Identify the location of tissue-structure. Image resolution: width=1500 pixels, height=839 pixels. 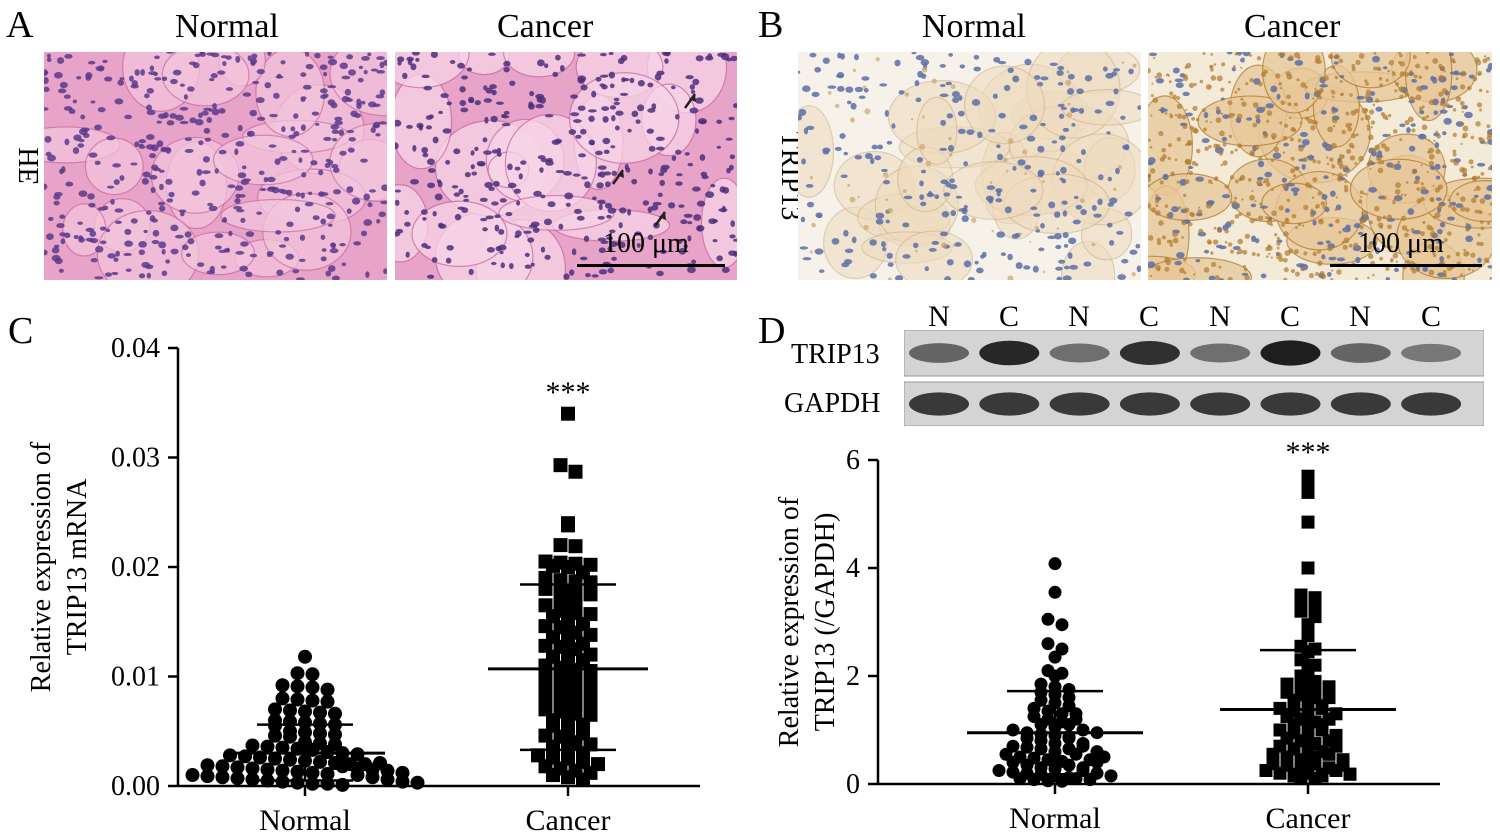
(937, 131).